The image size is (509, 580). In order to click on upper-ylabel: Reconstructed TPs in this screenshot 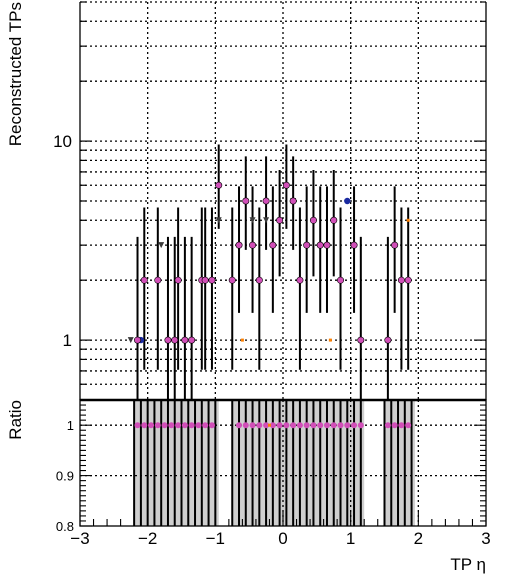, I will do `click(15, 74)`.